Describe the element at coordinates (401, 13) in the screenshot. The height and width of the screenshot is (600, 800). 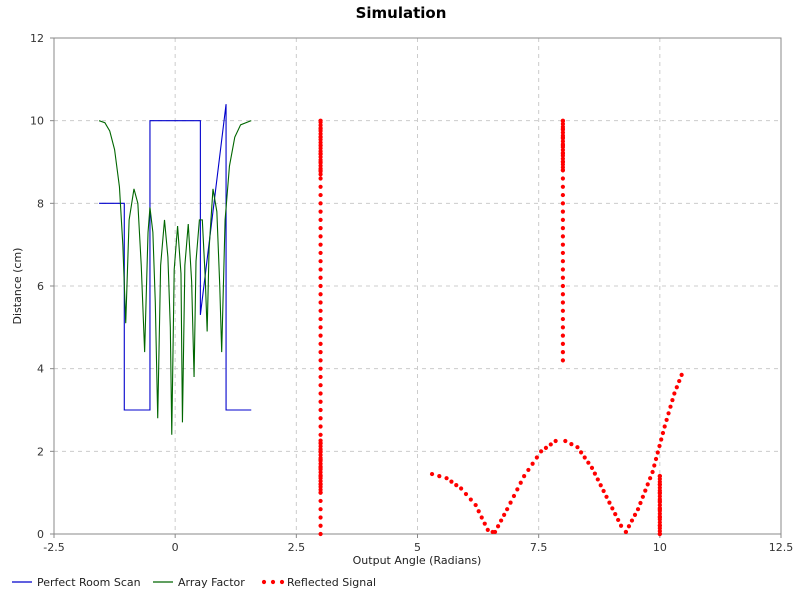
I see `chart-title: Simulation` at that location.